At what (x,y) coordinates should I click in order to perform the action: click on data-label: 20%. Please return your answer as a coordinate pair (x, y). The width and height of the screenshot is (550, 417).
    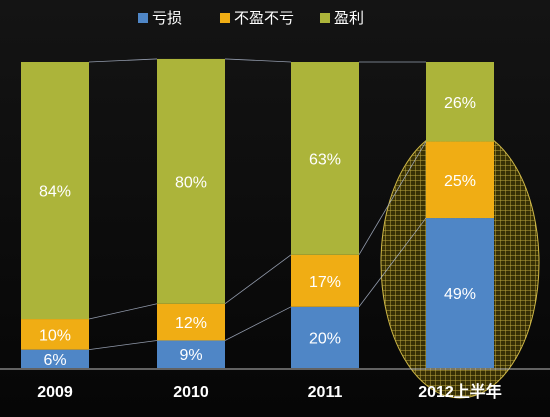
    Looking at the image, I should click on (325, 338).